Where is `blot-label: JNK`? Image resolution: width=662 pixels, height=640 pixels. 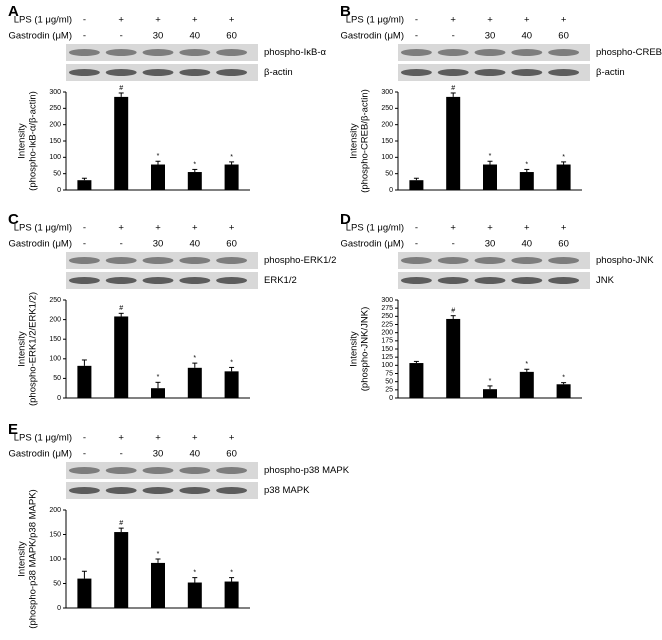
blot-label: JNK is located at coordinates (605, 280).